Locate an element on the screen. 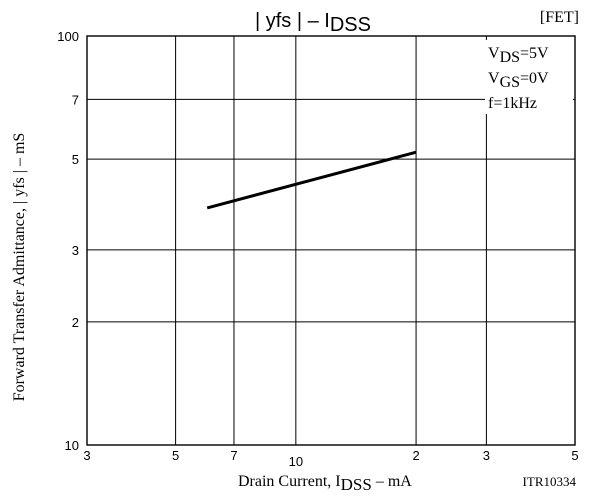 Image resolution: width=595 pixels, height=499 pixels. figure-code: ITR10334 is located at coordinates (550, 481).